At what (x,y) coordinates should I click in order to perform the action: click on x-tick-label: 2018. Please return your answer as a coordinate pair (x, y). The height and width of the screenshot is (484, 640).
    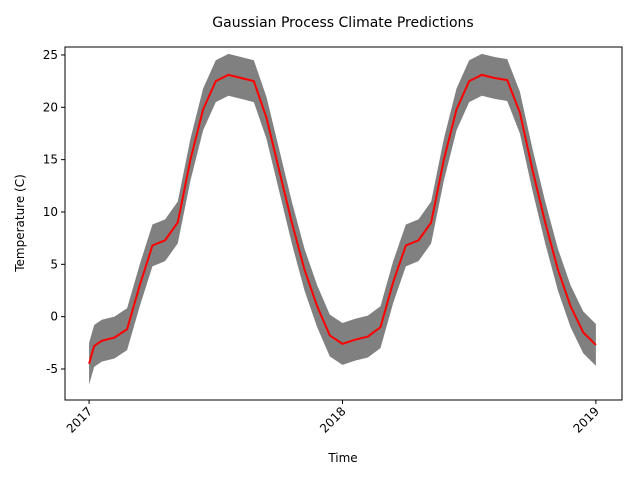
    Looking at the image, I should click on (332, 419).